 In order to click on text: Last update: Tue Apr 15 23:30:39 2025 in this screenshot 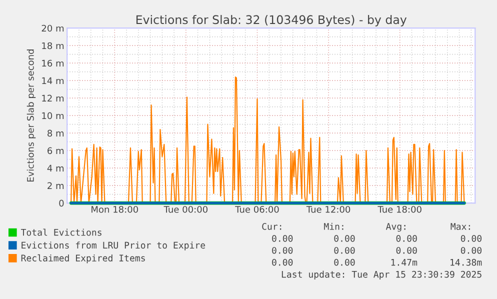, I will do `click(382, 275)`.